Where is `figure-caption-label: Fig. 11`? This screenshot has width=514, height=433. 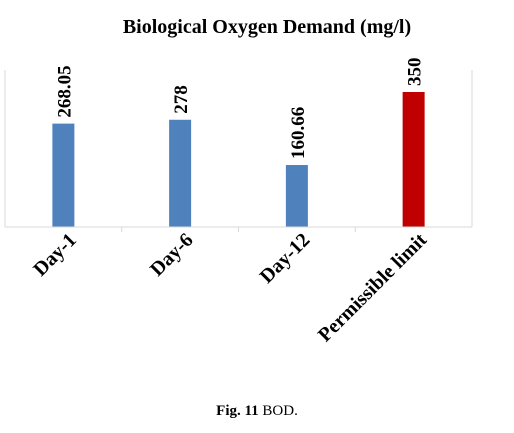 figure-caption-label: Fig. 11 is located at coordinates (237, 411).